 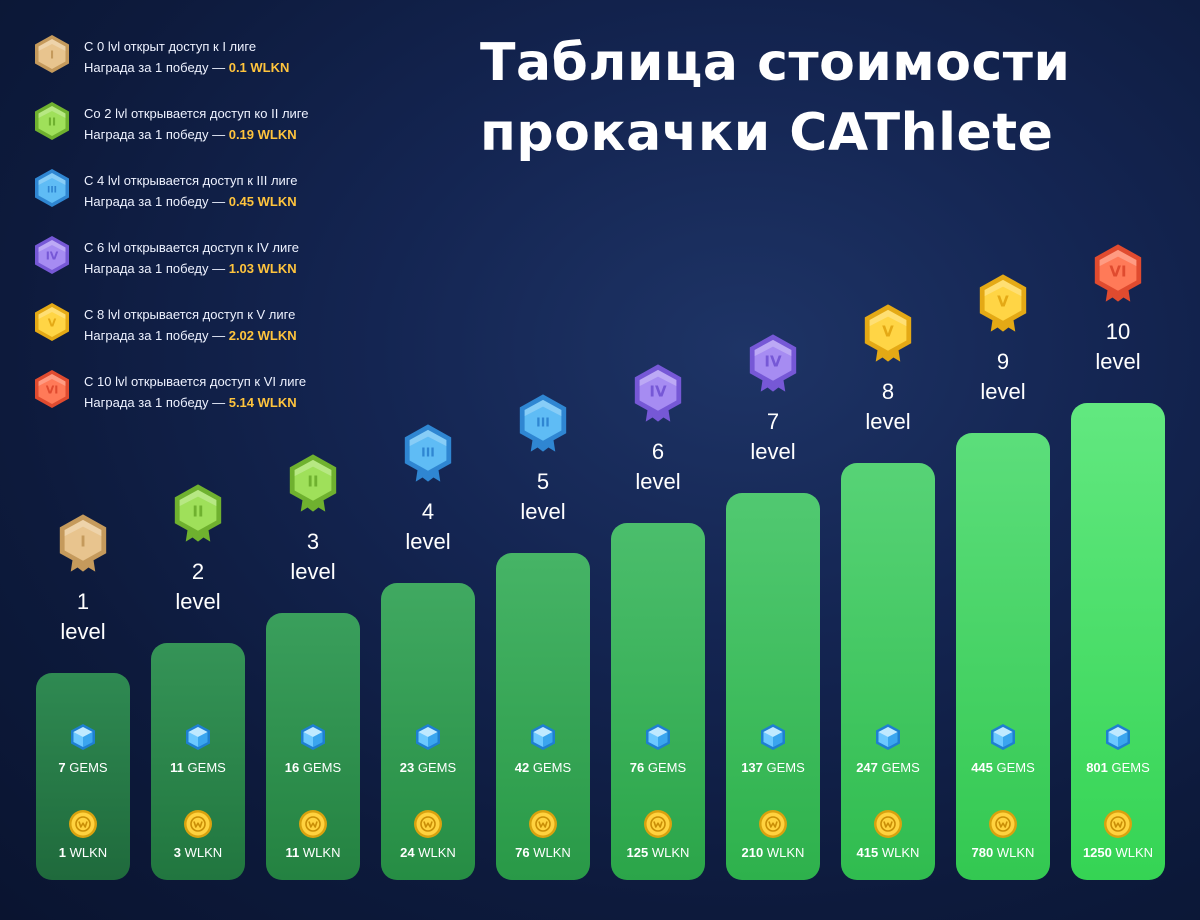 I want to click on legend-reward-text: Награда за 1 победу — 1.03 WLKN, so click(x=190, y=268).